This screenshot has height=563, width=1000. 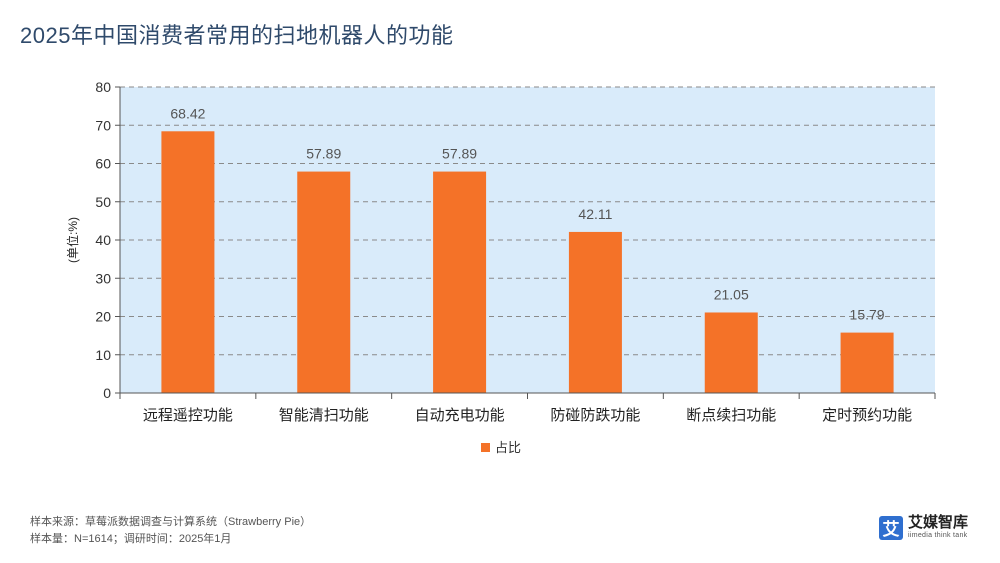 I want to click on y-tick-label: 10, so click(x=103, y=355).